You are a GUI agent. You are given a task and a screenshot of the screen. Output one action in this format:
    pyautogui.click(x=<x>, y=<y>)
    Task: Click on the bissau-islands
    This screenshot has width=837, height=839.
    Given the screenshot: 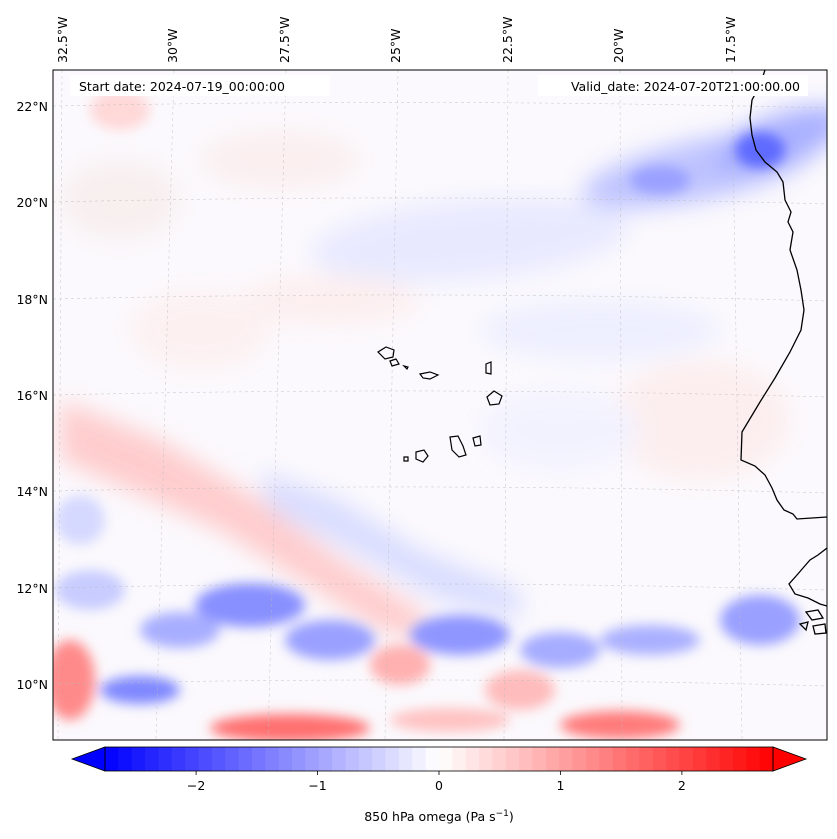 What is the action you would take?
    pyautogui.click(x=812, y=622)
    